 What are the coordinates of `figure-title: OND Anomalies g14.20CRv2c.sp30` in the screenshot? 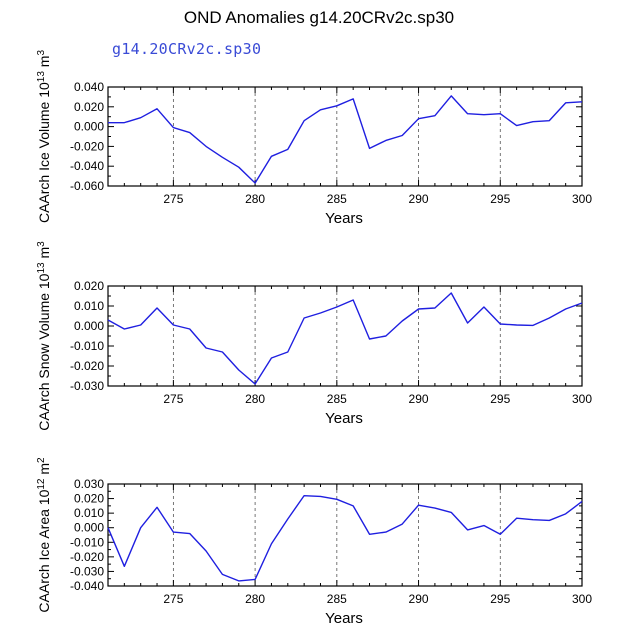 It's located at (319, 17).